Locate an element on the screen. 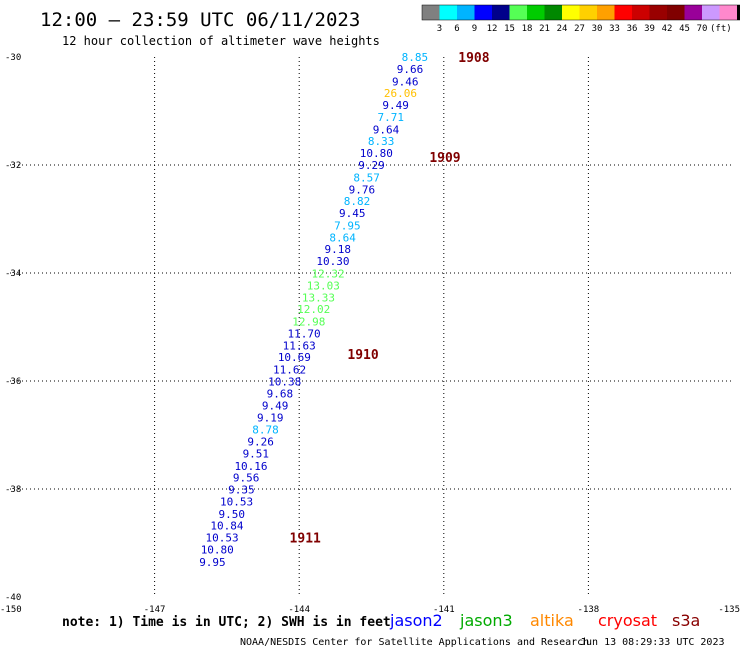  legend-label: 21 is located at coordinates (544, 29).